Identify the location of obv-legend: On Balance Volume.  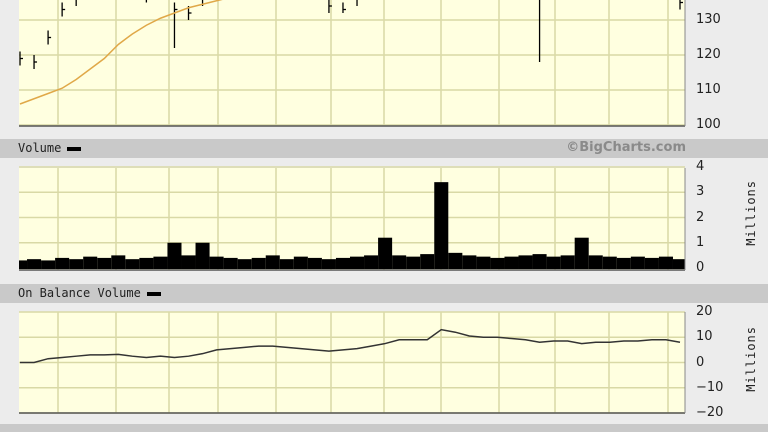
(89, 293).